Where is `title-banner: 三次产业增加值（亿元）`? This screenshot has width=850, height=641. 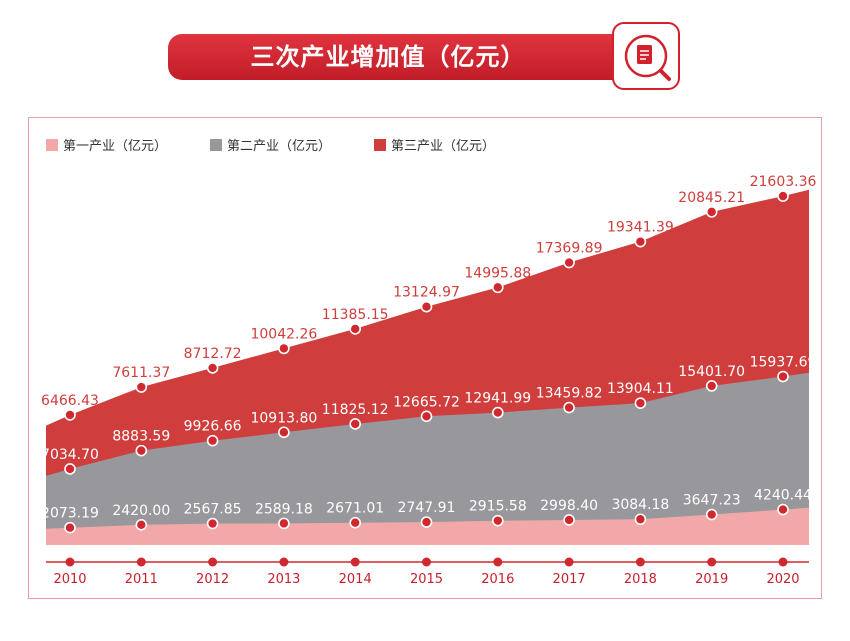
title-banner: 三次产业增加值（亿元） is located at coordinates (425, 56).